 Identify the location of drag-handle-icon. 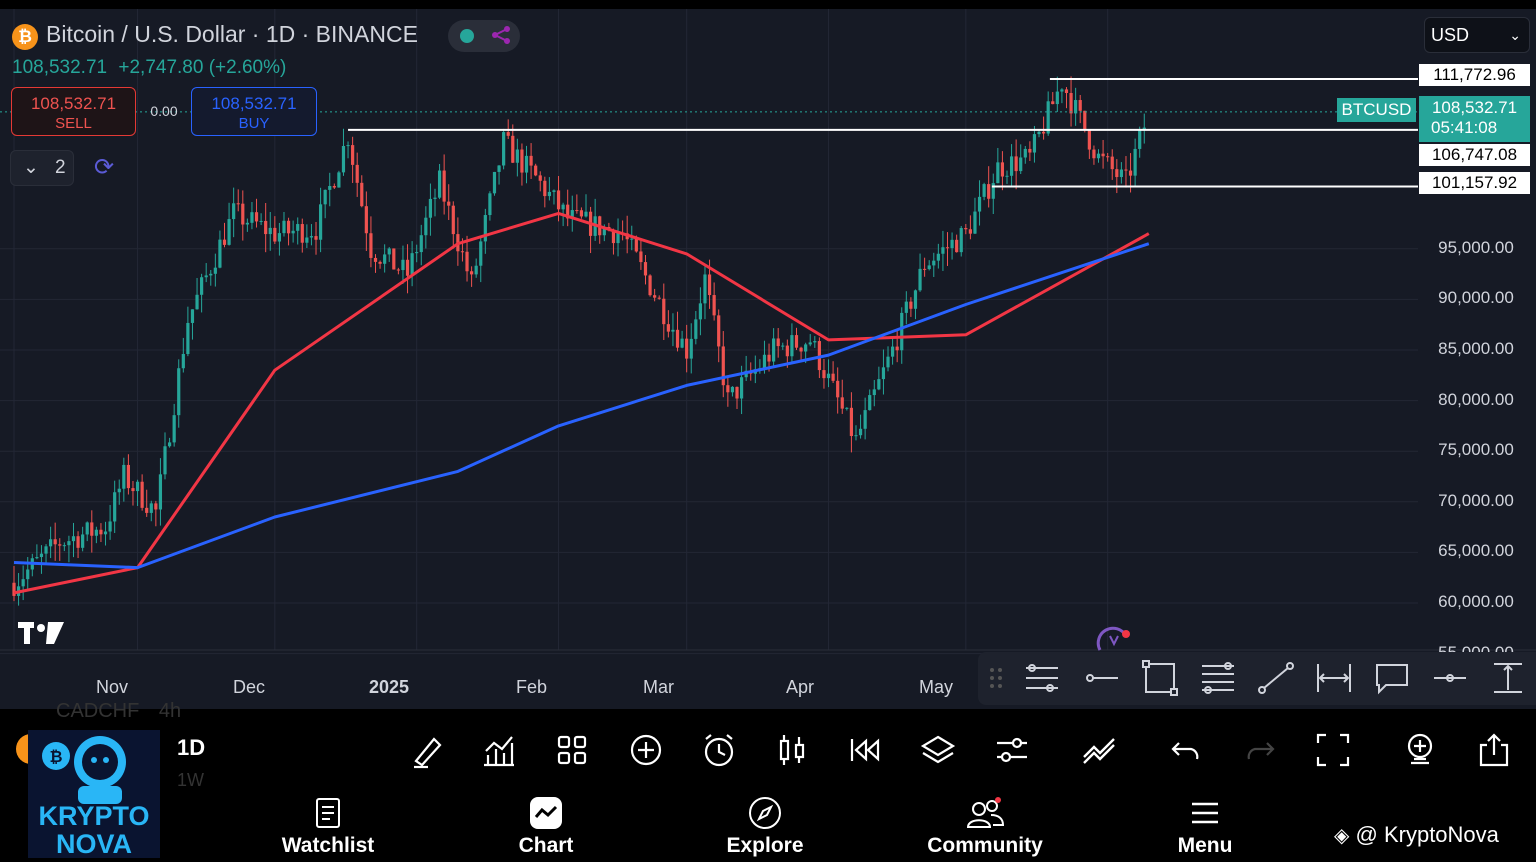
(996, 678).